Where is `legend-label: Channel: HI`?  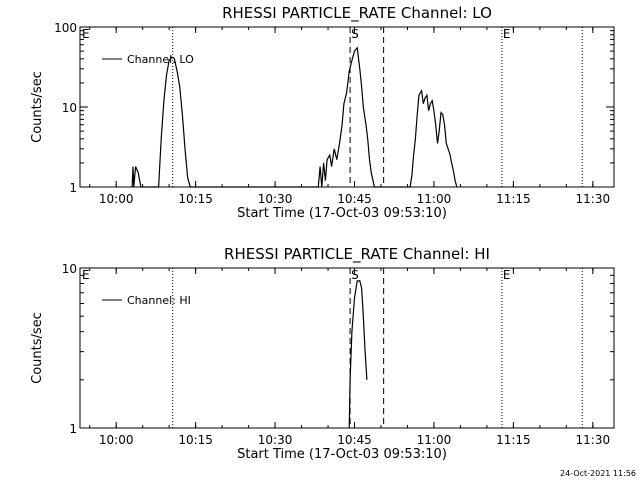
legend-label: Channel: HI is located at coordinates (159, 300).